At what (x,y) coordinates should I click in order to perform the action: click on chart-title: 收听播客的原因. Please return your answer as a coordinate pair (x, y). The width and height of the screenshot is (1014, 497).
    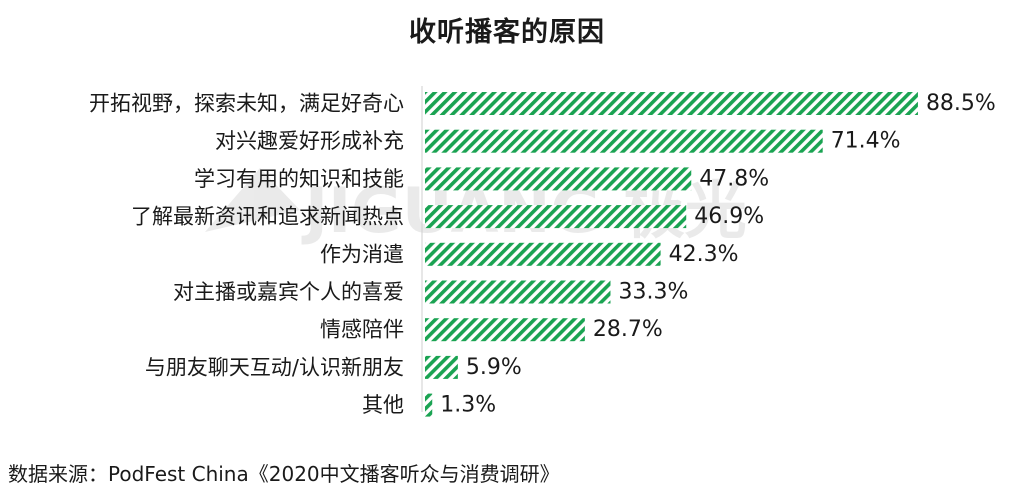
    Looking at the image, I should click on (507, 32).